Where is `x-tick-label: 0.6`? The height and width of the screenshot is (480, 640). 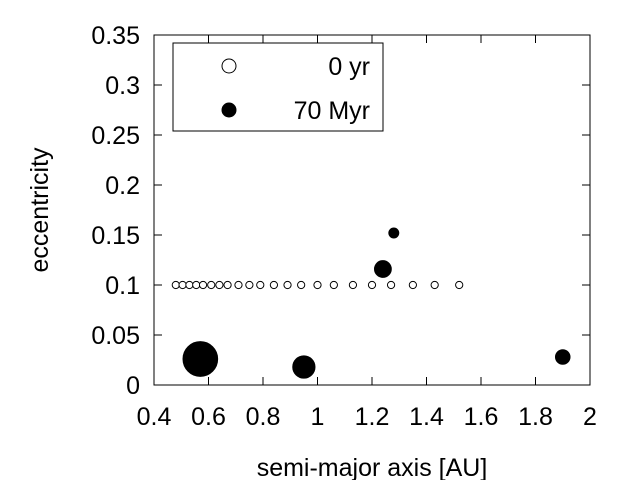 x-tick-label: 0.6 is located at coordinates (208, 417).